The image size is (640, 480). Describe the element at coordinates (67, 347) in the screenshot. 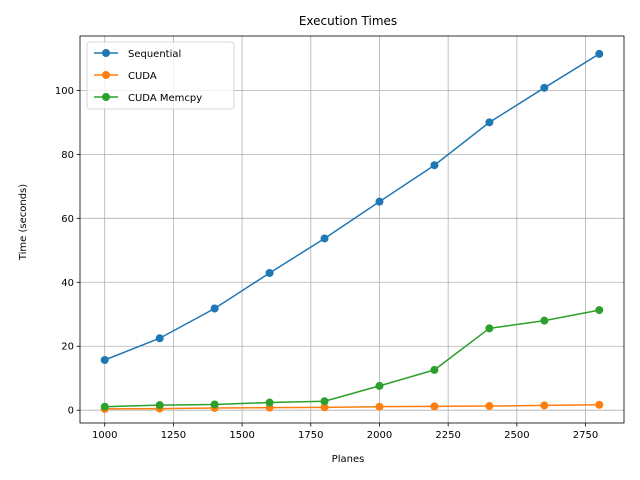

I see `y-tick-label: 20` at that location.